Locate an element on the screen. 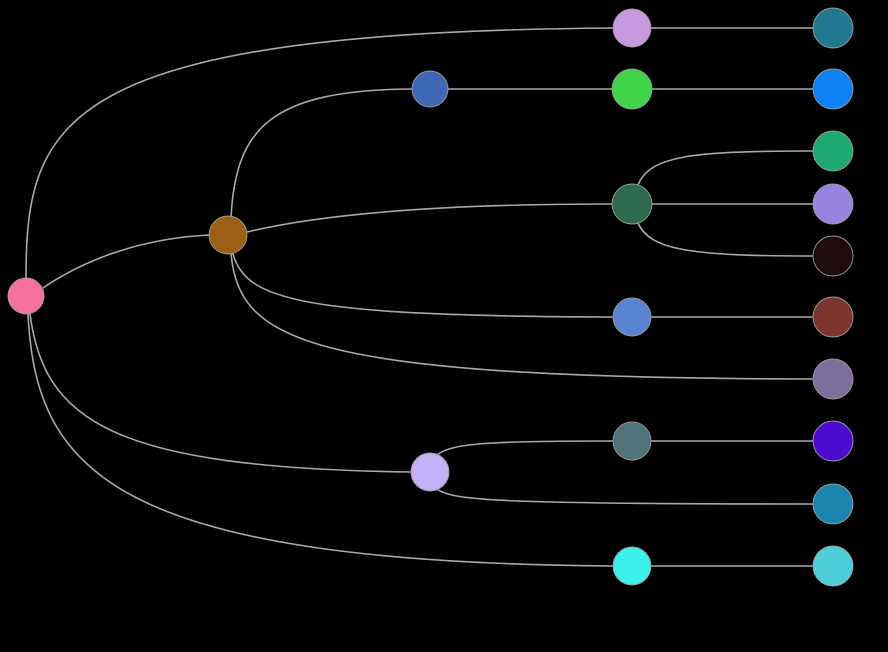  leaf-emerald-circle is located at coordinates (833, 151).